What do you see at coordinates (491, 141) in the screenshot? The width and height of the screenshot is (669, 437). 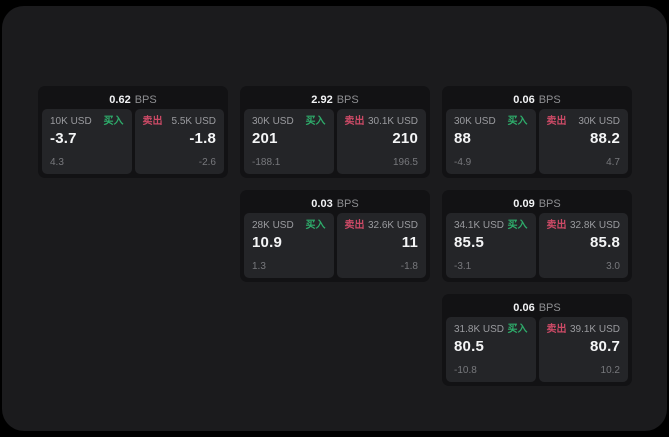 I see `buy-pane: 30K USD 买入 88 -4.9` at bounding box center [491, 141].